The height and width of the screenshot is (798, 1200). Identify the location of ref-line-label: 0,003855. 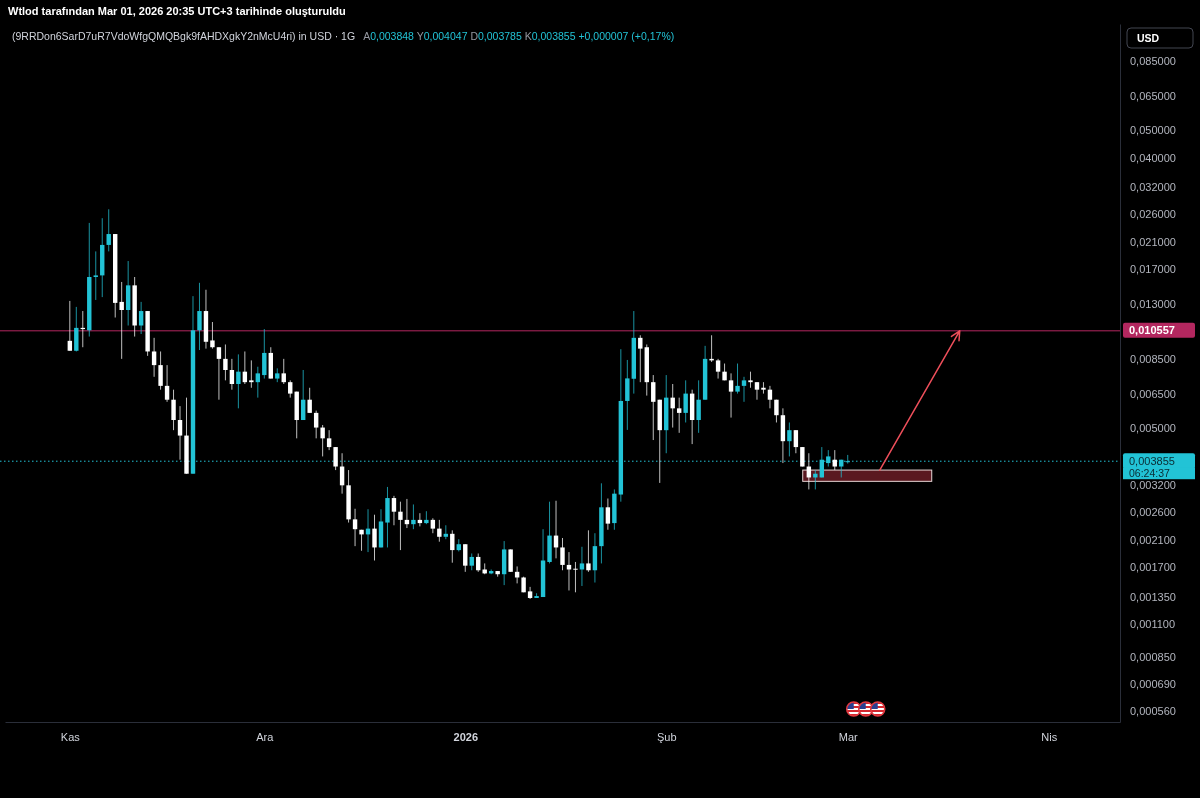
(1152, 460).